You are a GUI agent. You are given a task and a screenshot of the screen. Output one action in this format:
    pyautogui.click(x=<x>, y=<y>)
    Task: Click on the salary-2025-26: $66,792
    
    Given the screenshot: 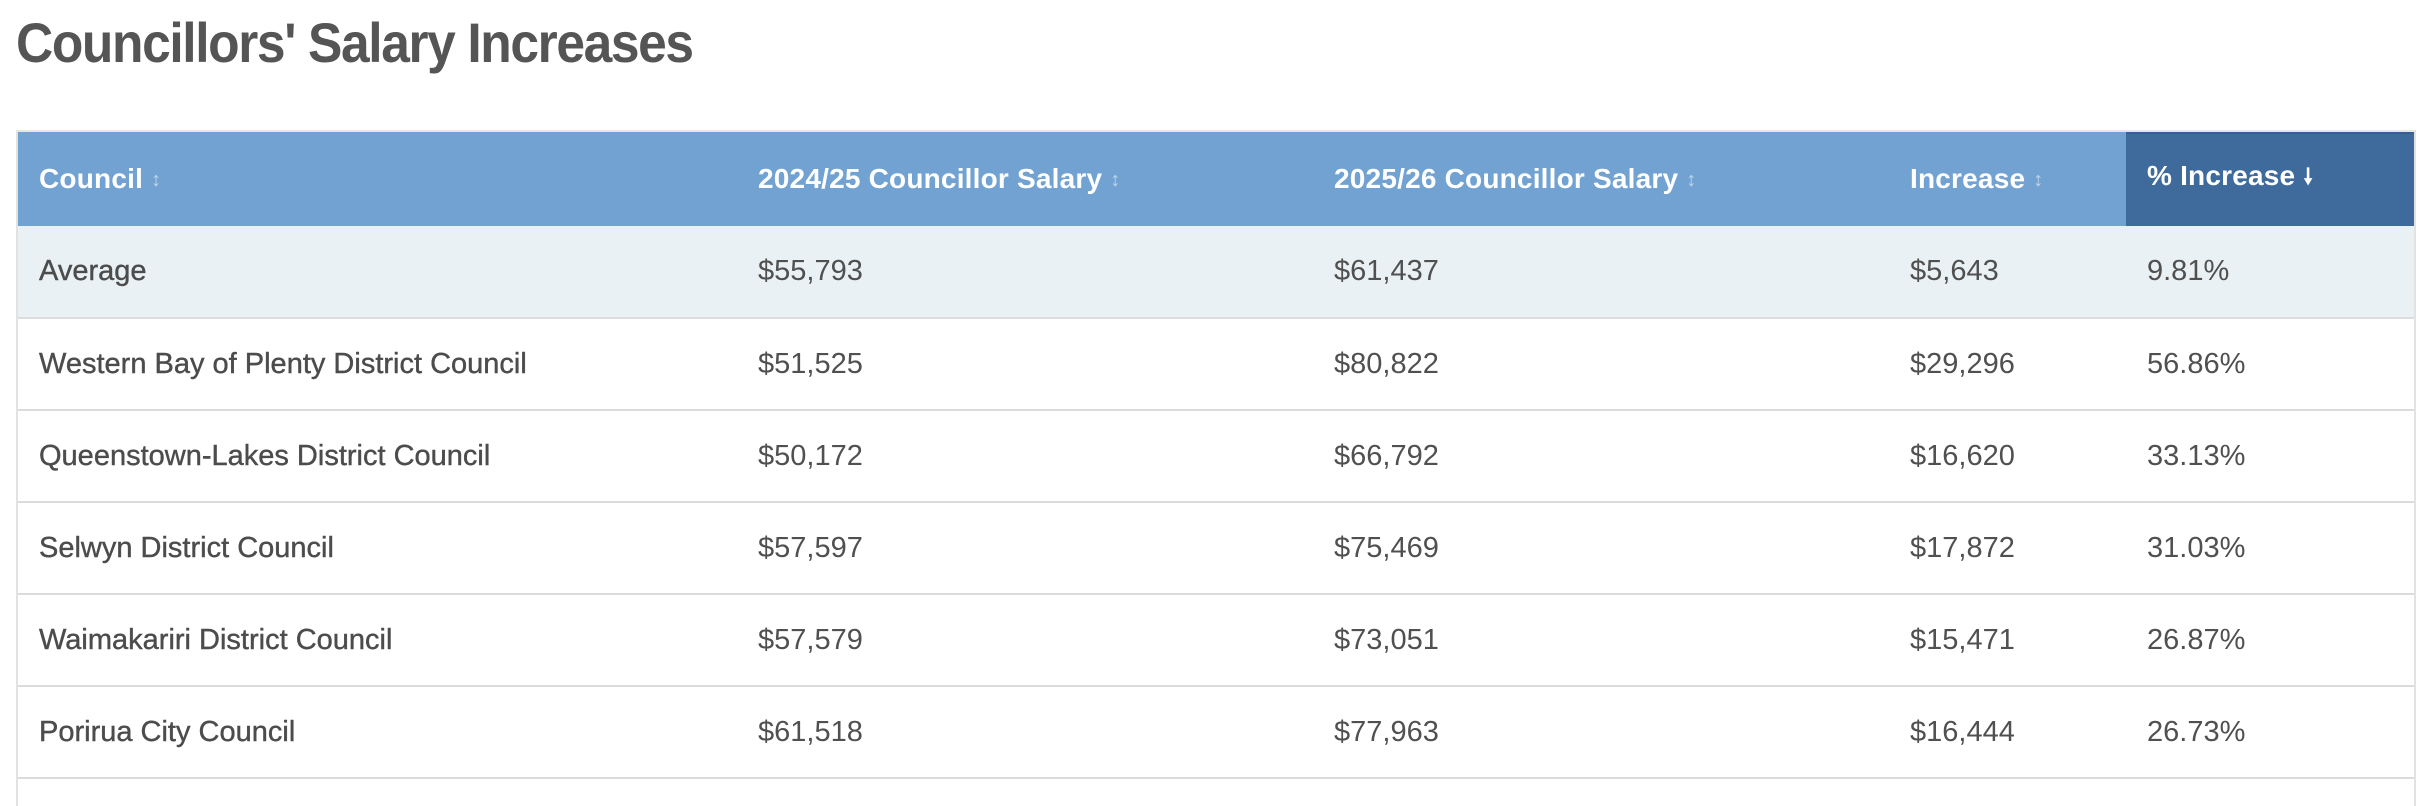 What is the action you would take?
    pyautogui.click(x=1601, y=456)
    